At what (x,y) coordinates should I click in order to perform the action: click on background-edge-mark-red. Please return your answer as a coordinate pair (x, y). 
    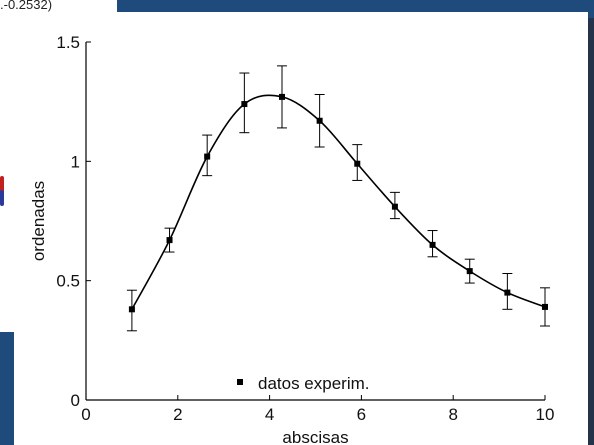
    Looking at the image, I should click on (2, 186).